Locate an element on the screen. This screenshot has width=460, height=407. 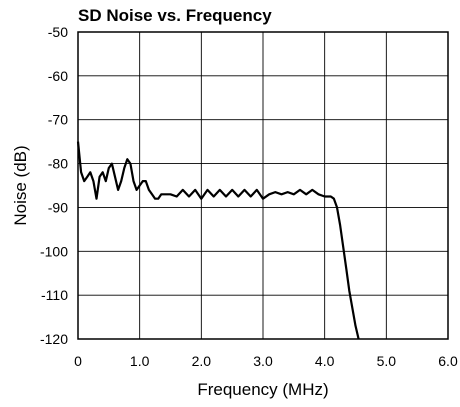
y-tick-label: -80 is located at coordinates (58, 164).